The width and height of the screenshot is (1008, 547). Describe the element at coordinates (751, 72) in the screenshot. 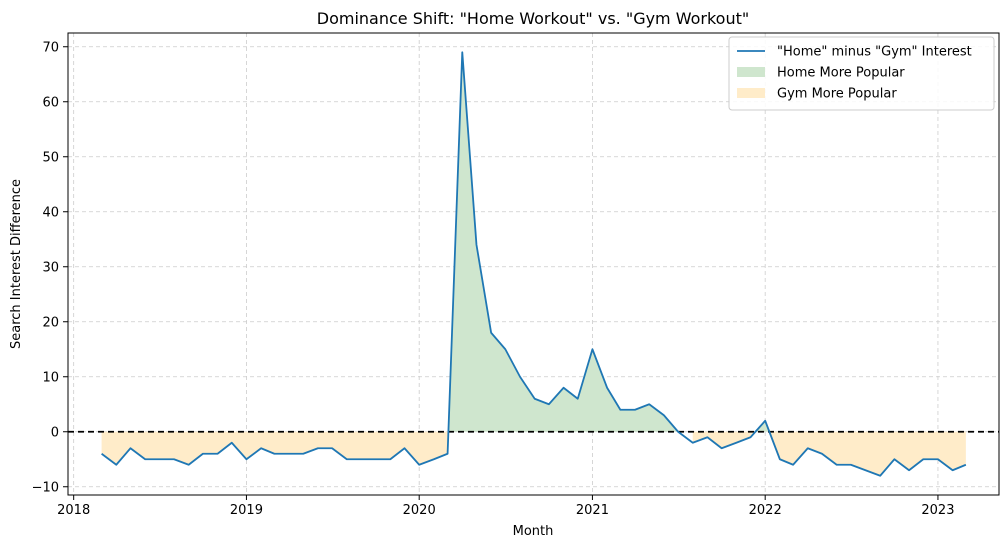

I see `legend-positive-swatch` at that location.